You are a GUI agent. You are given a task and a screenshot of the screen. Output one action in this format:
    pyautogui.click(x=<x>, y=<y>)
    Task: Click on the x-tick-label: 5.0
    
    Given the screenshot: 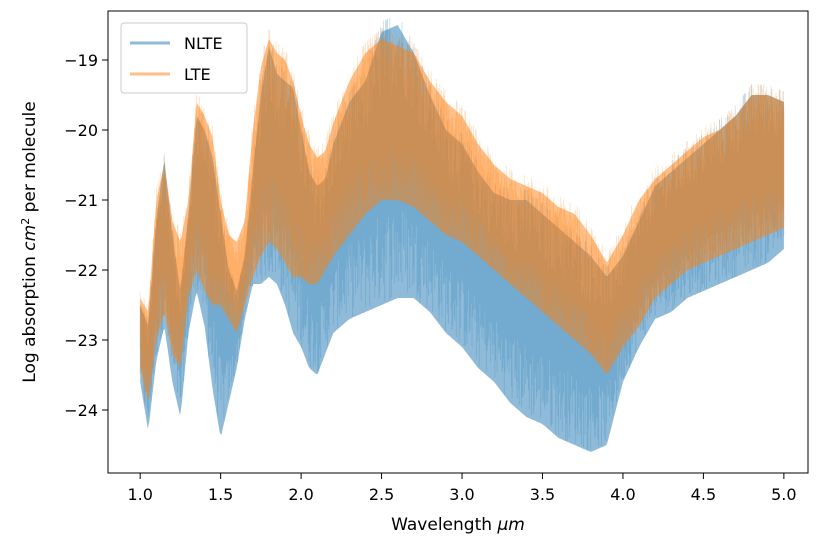 What is the action you would take?
    pyautogui.click(x=783, y=494)
    